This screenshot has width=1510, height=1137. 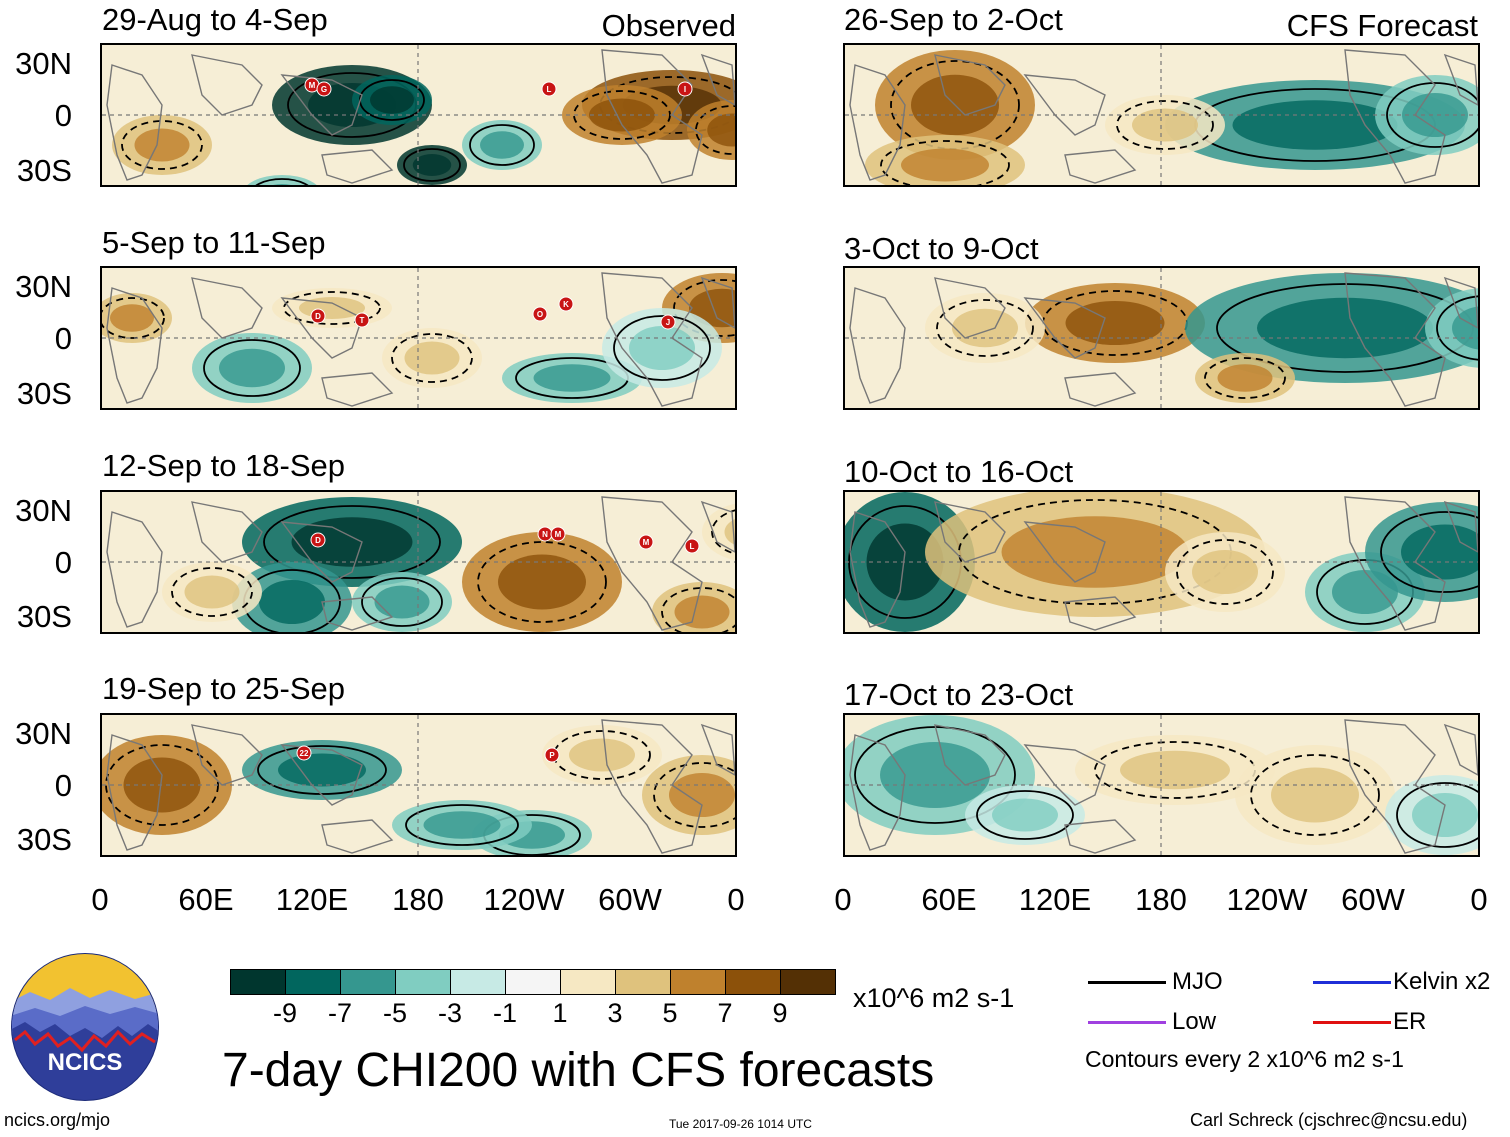 What do you see at coordinates (740, 1124) in the screenshot?
I see `timestamp: Tue 2017-09-26 1014 UTC` at bounding box center [740, 1124].